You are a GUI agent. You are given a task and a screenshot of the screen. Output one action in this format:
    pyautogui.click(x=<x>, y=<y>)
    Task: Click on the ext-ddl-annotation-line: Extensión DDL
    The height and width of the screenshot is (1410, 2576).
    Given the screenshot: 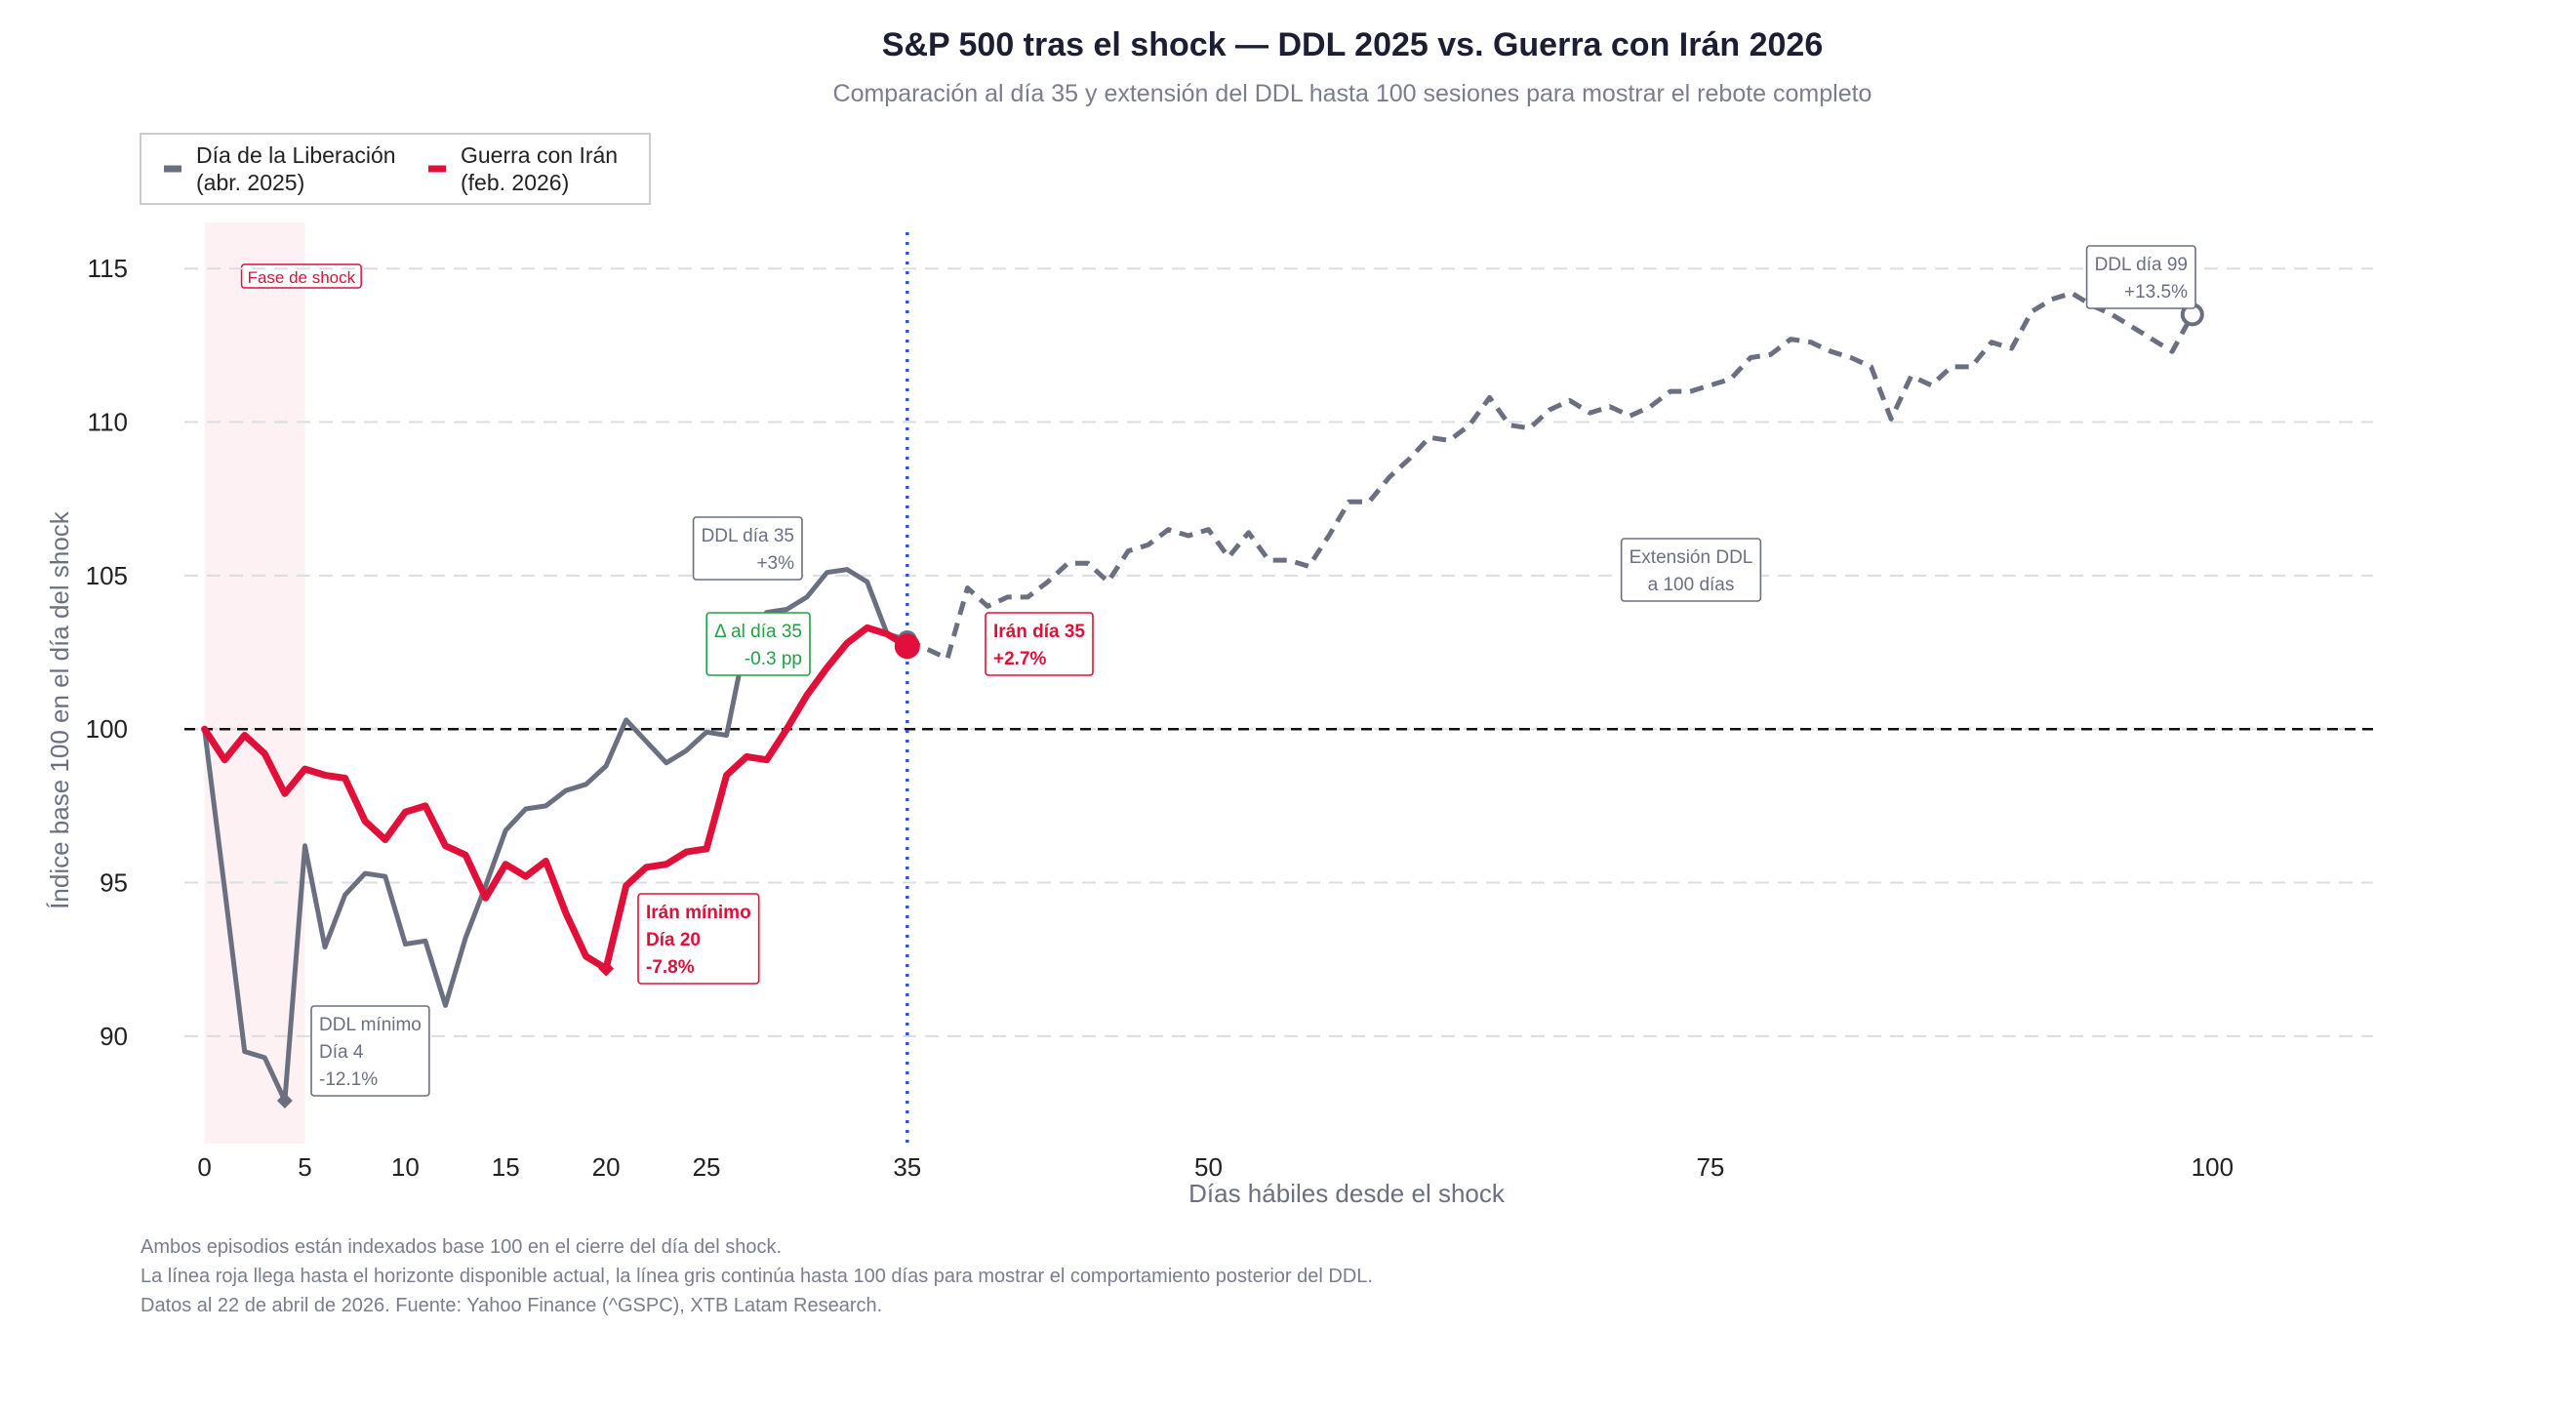 What is the action you would take?
    pyautogui.click(x=1691, y=558)
    